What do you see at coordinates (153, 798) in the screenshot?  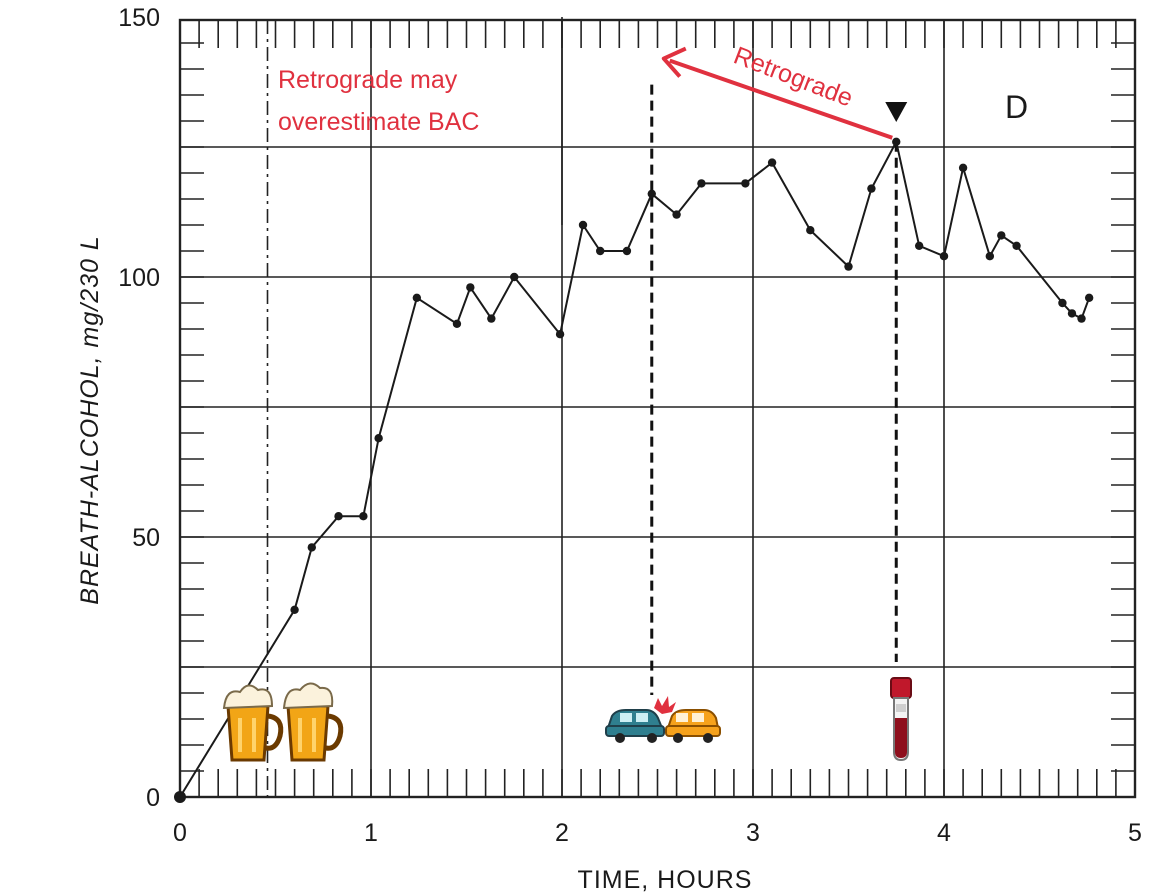 I see `y-tick-label: 0` at bounding box center [153, 798].